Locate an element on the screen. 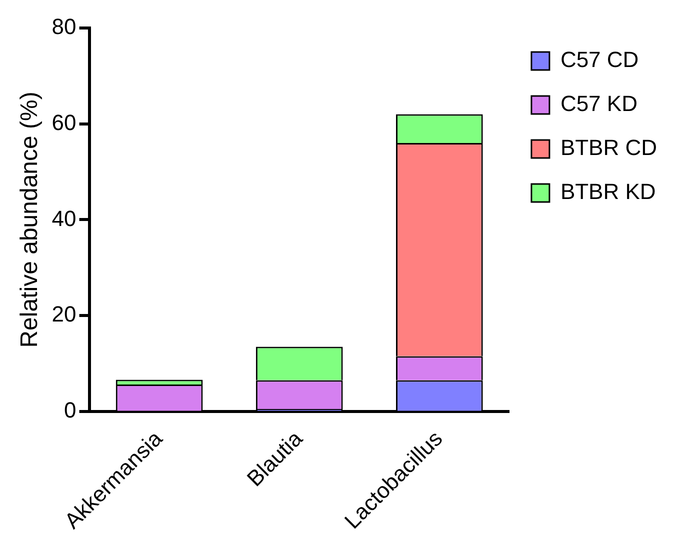 The width and height of the screenshot is (685, 546). y-axis-title: Relative abundance (%) is located at coordinates (30, 220).